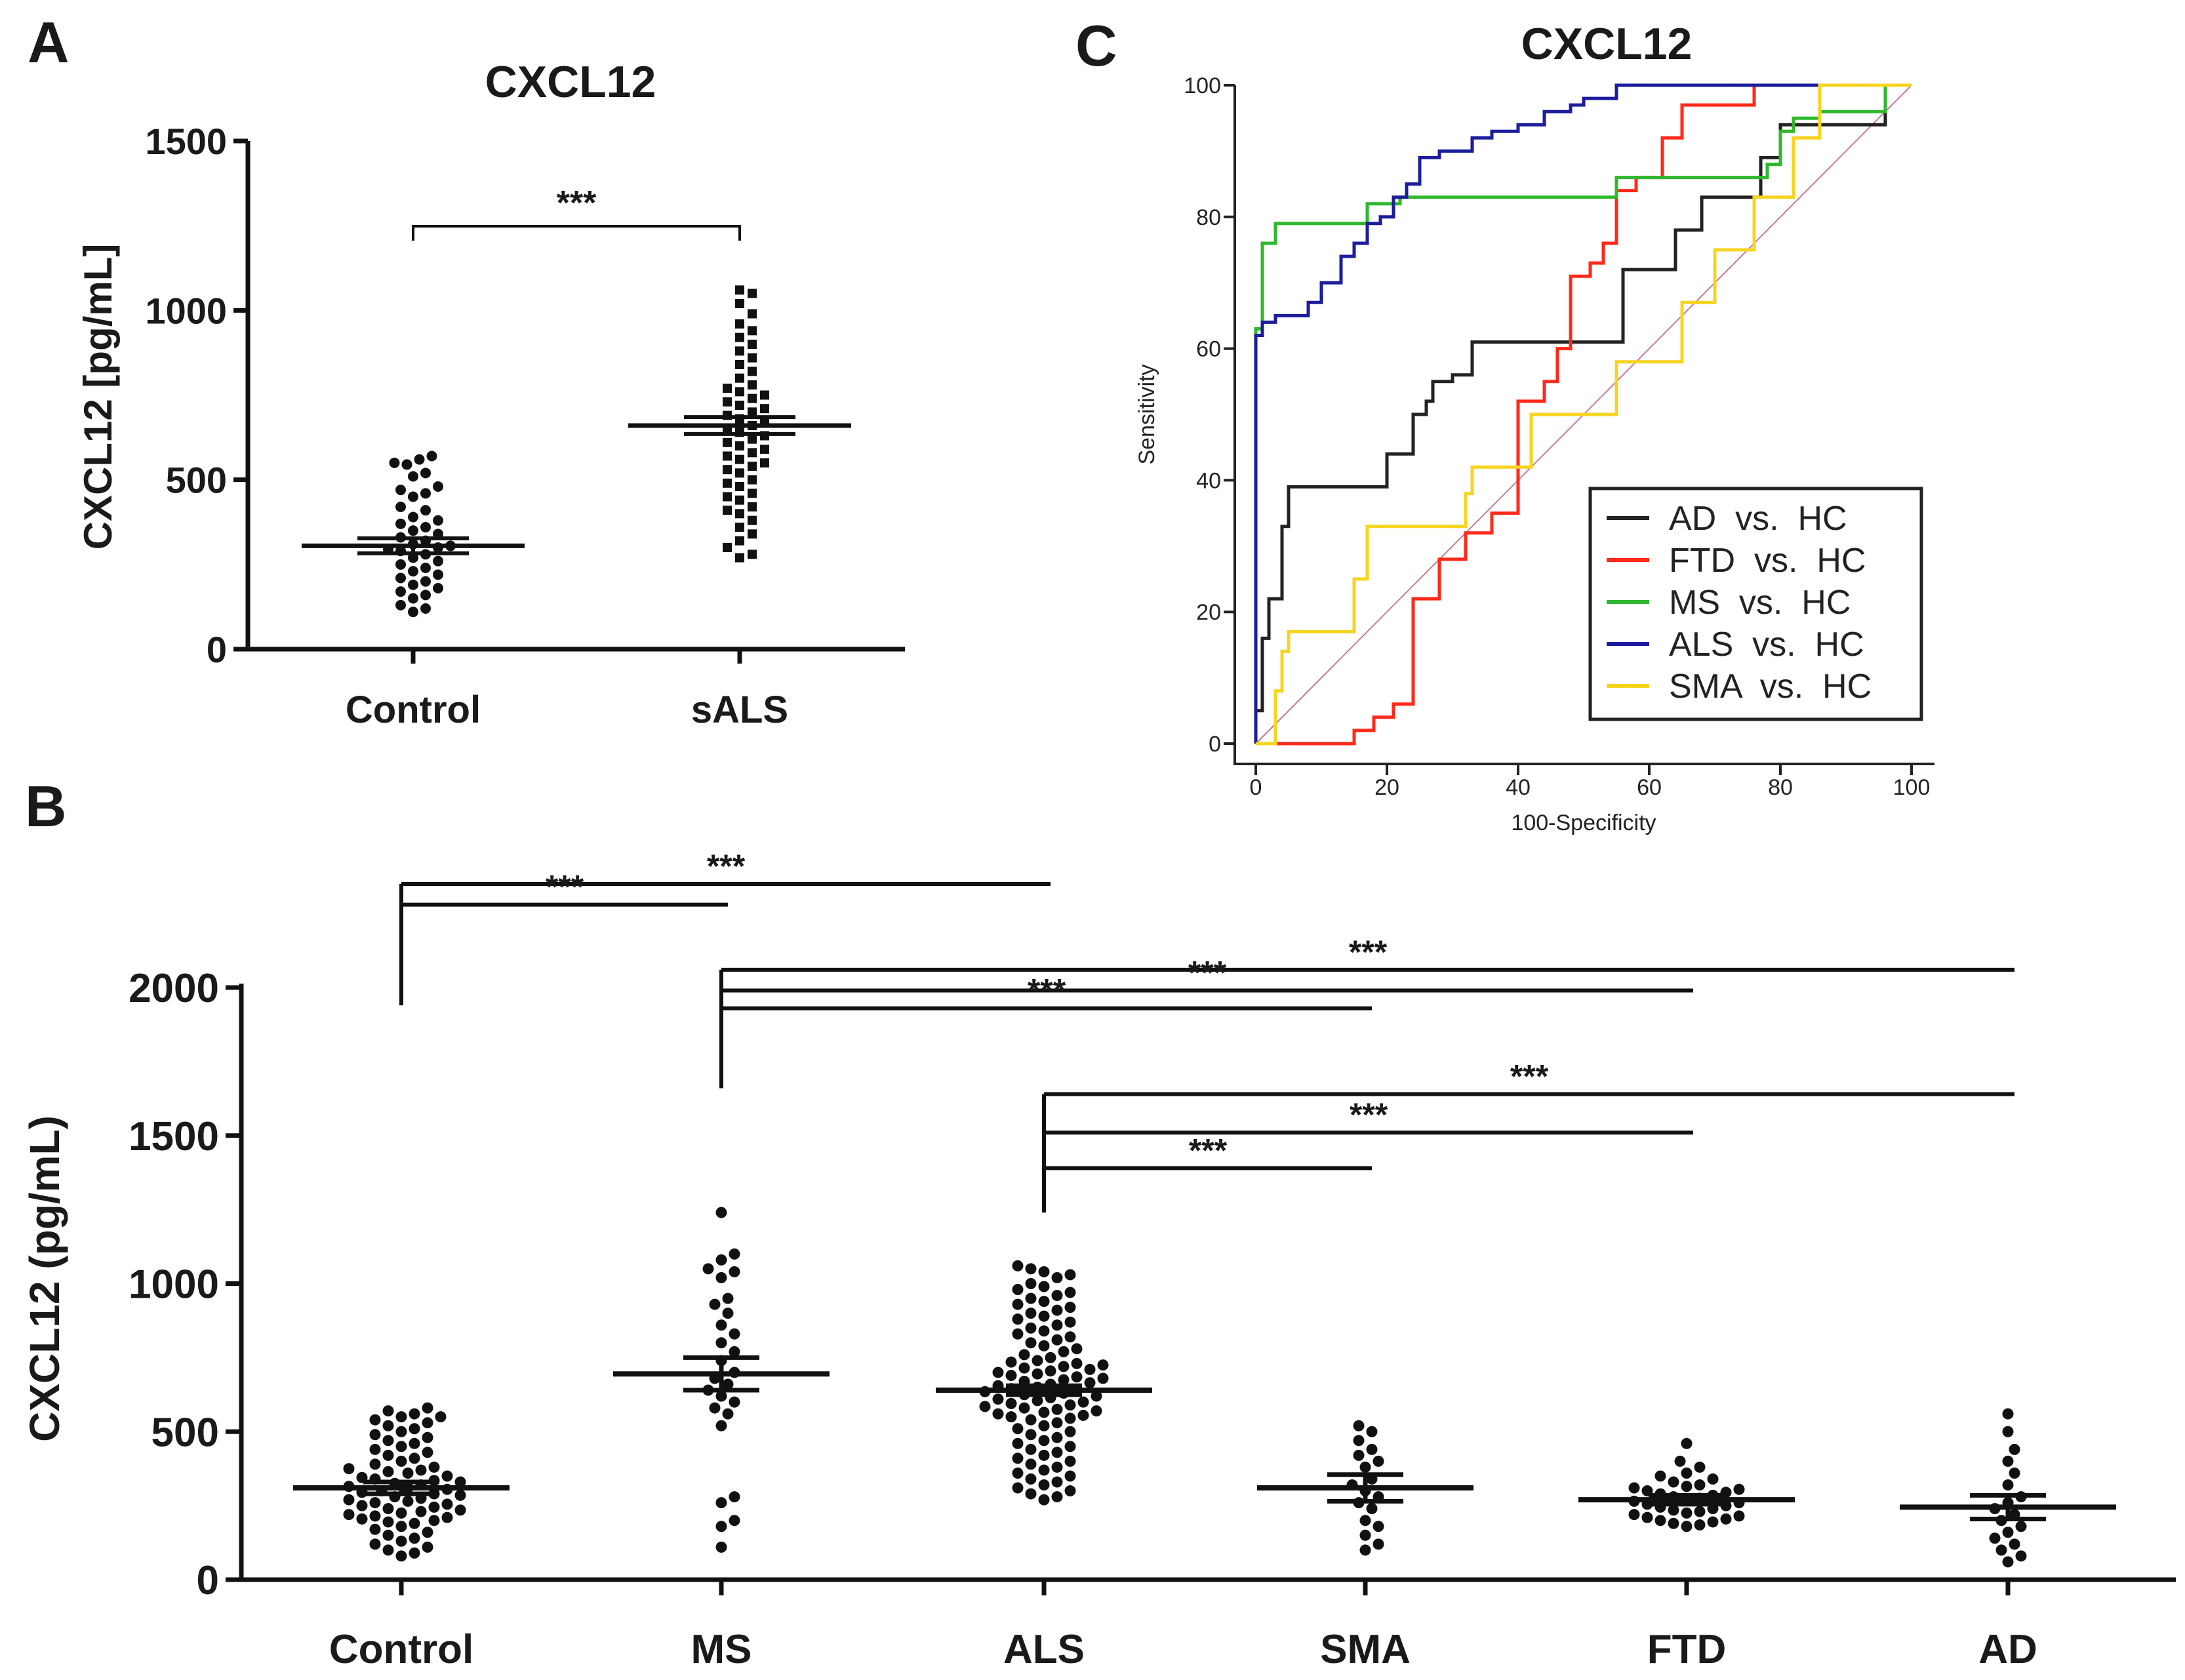 Image resolution: width=2185 pixels, height=1680 pixels. Describe the element at coordinates (1096, 45) in the screenshot. I see `panel-letter-c: C` at that location.